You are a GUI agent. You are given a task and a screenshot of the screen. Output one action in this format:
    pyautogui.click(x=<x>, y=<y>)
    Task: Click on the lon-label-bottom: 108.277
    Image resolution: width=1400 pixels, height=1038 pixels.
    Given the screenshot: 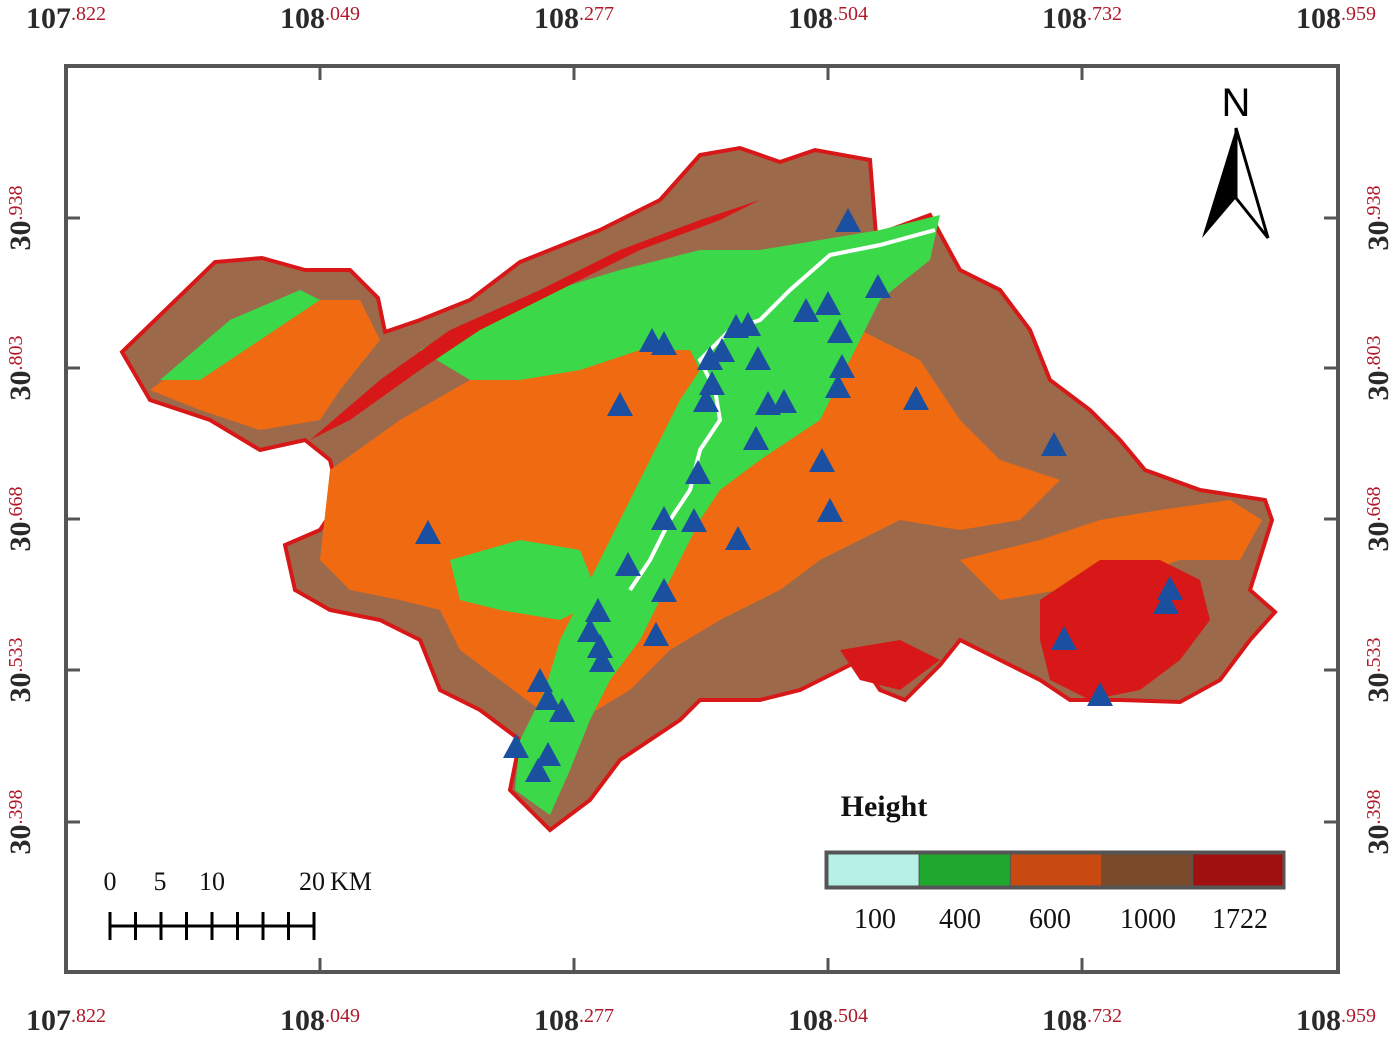 What is the action you would take?
    pyautogui.click(x=574, y=1020)
    